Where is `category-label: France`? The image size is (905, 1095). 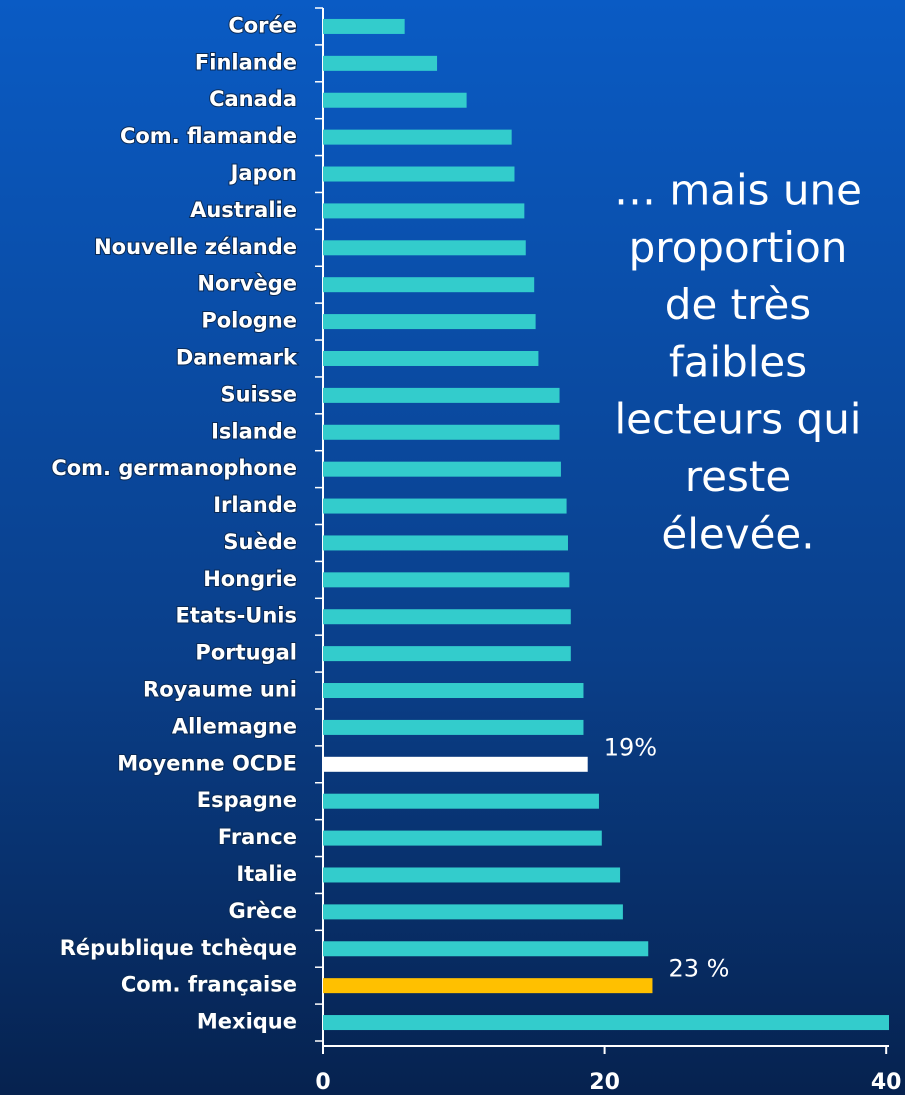 category-label: France is located at coordinates (257, 837).